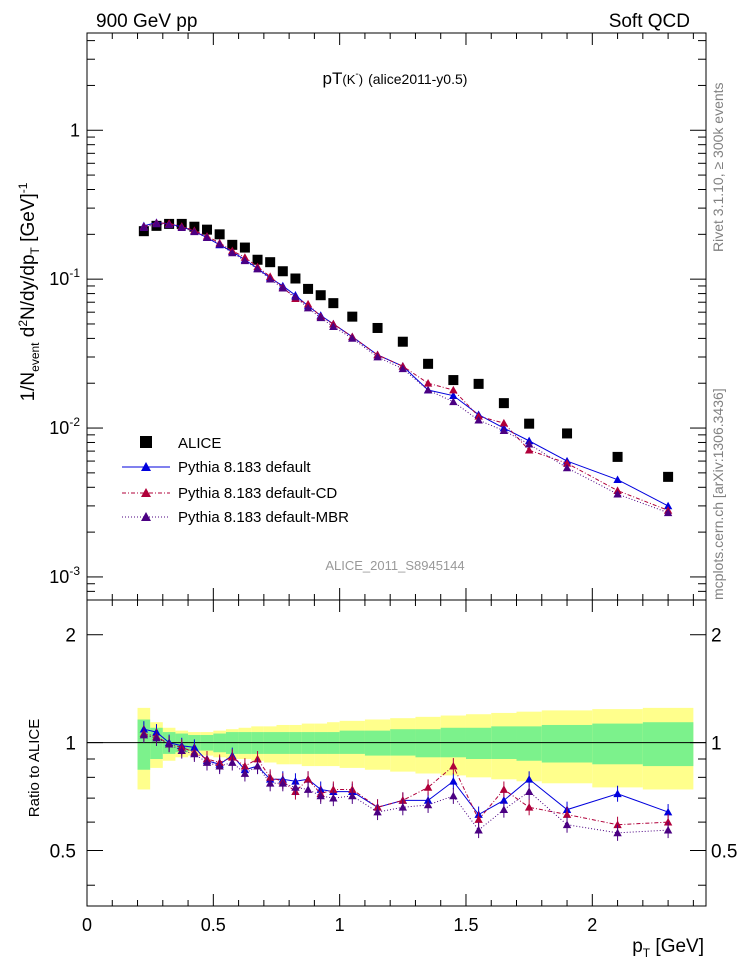 The width and height of the screenshot is (746, 977). I want to click on source-label: mcplots.cern.ch [arXiv:1306.3436], so click(718, 494).